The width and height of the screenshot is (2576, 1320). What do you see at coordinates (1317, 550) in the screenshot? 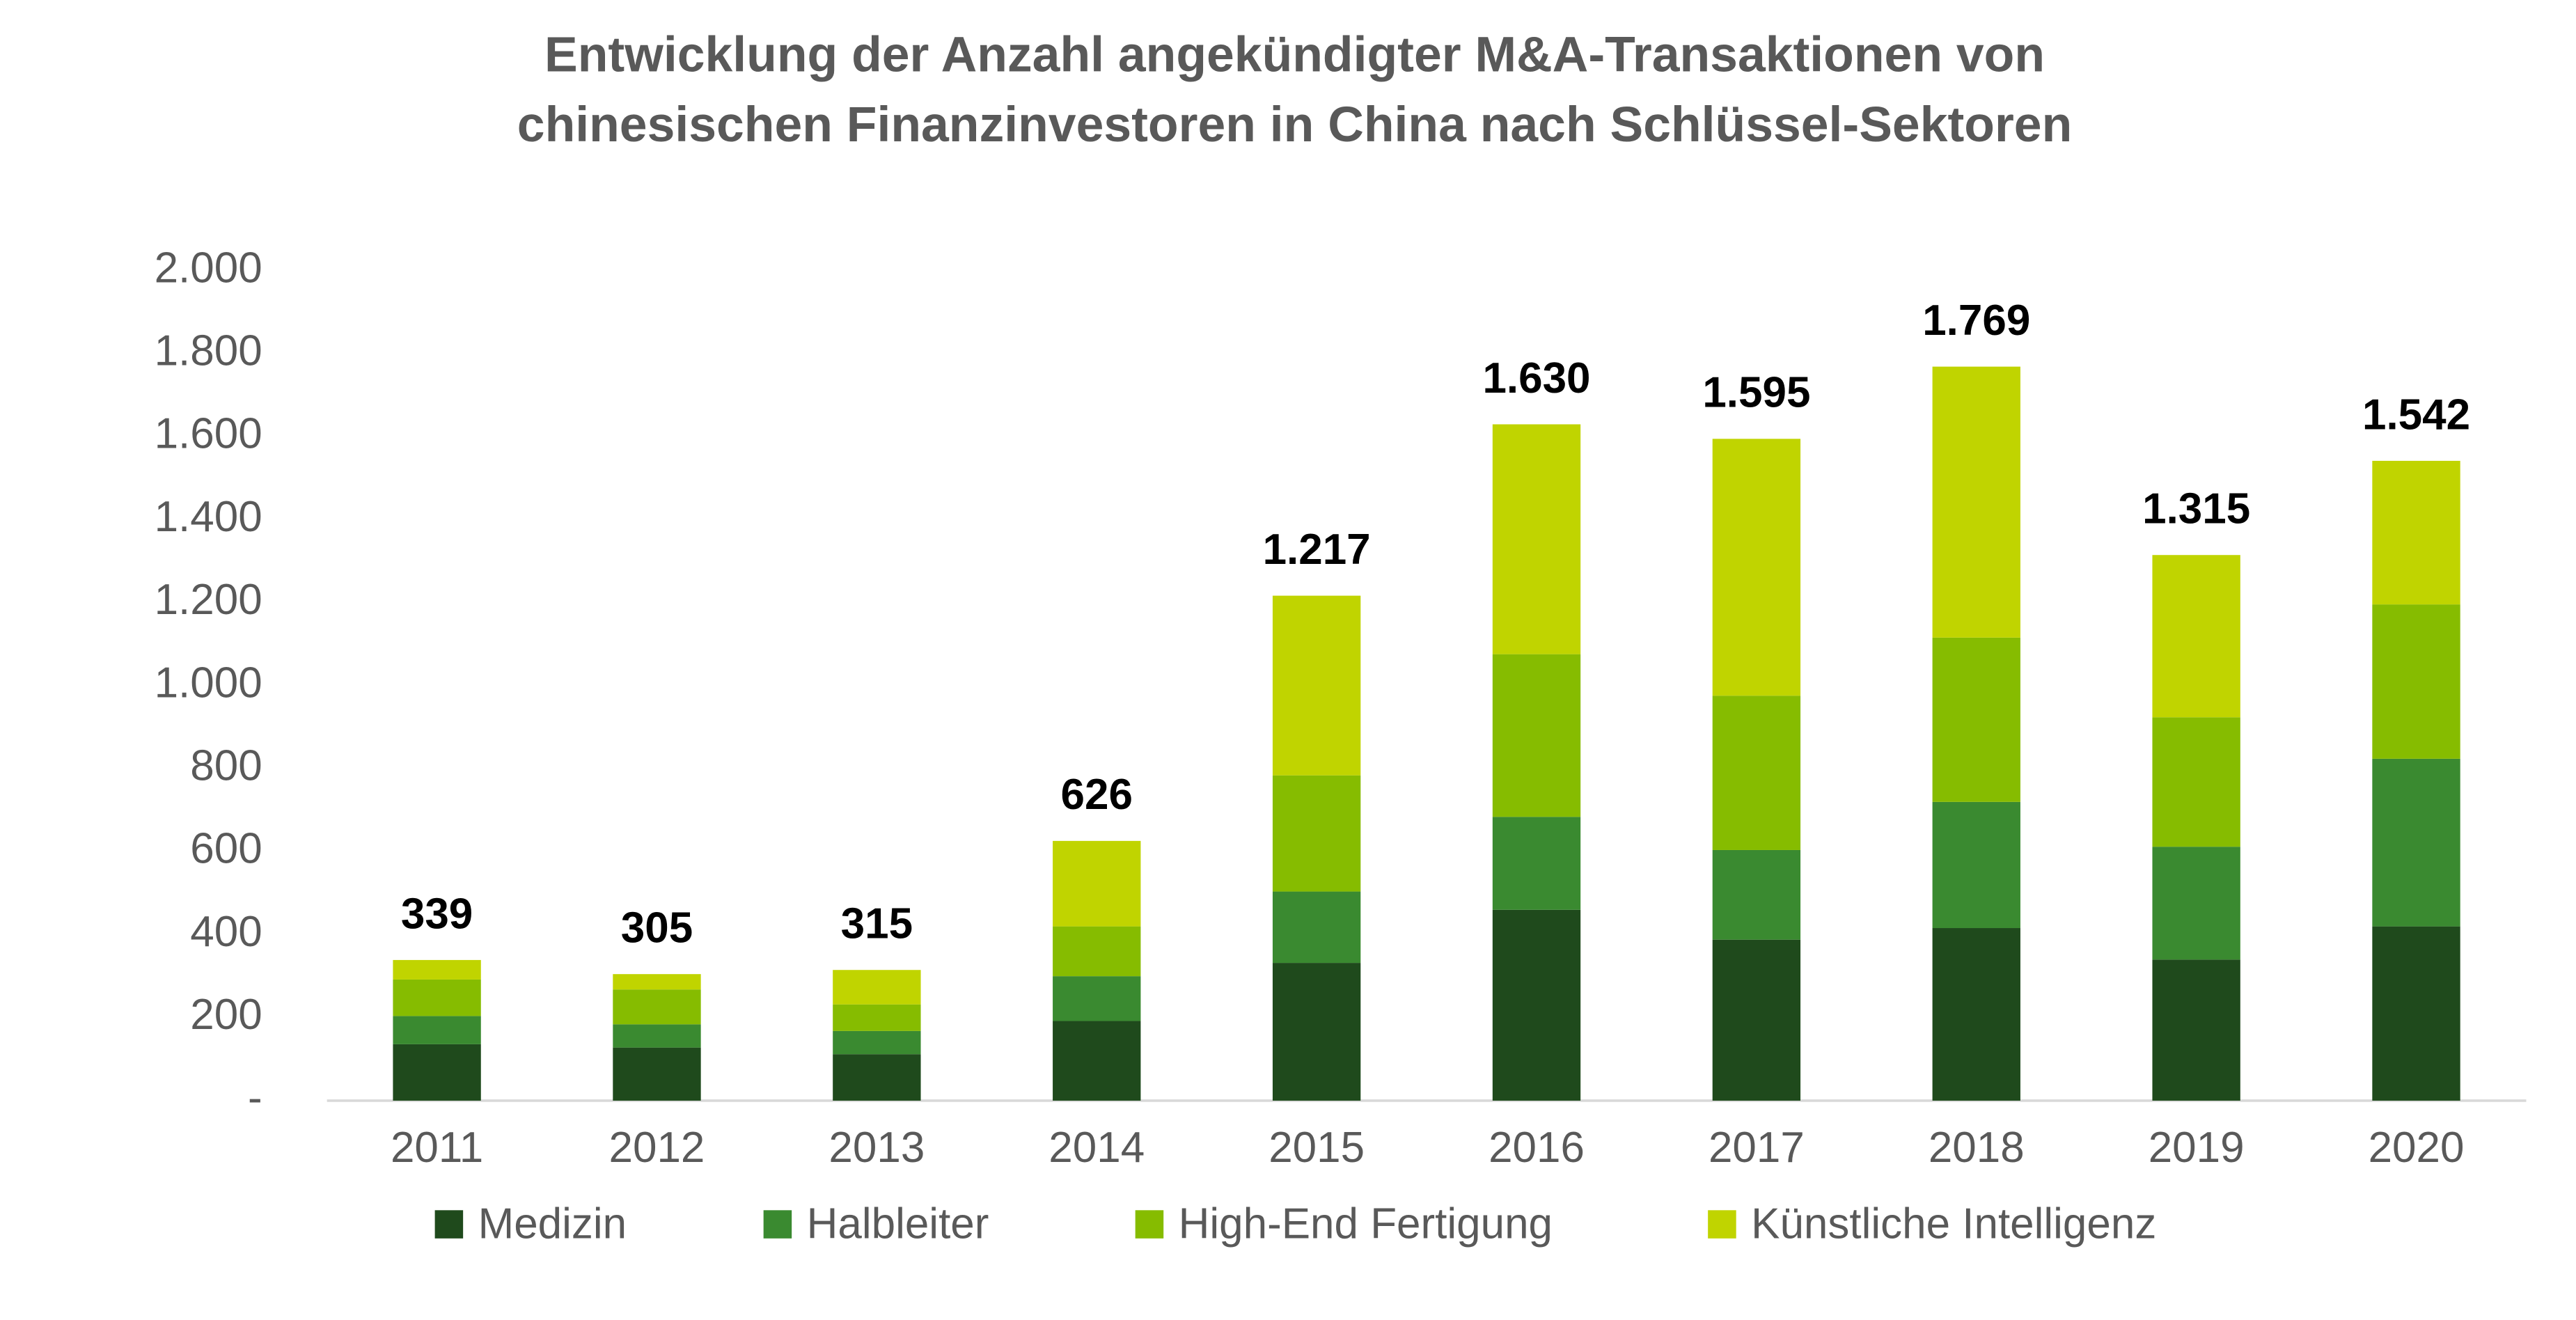
I see `total-label: 1.217` at bounding box center [1317, 550].